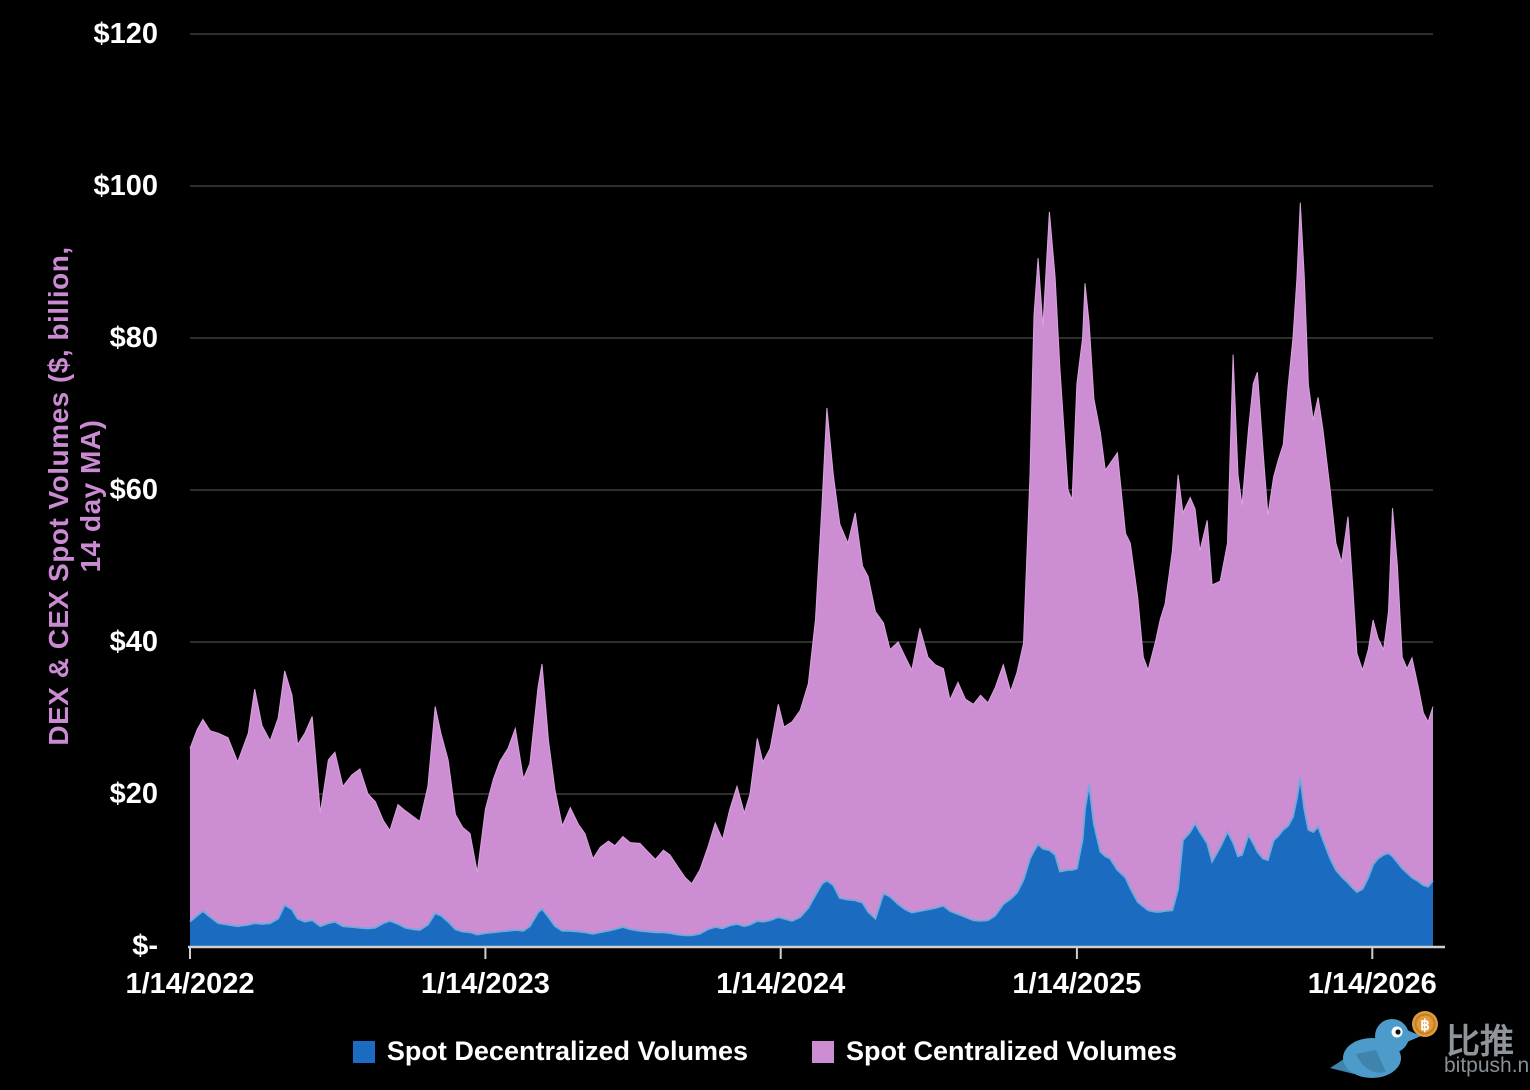 The width and height of the screenshot is (1530, 1090). I want to click on y-tick-label: $60, so click(133, 490).